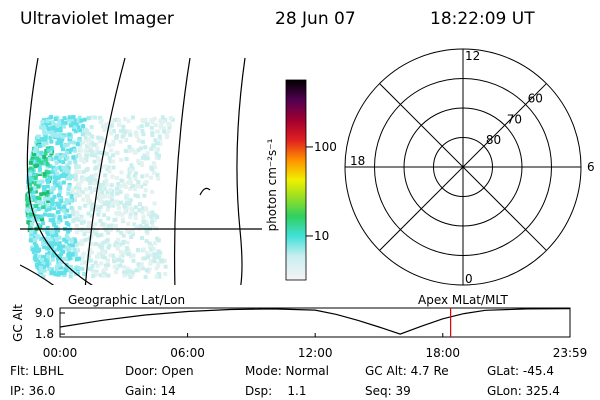 Image resolution: width=600 pixels, height=400 pixels. What do you see at coordinates (60, 171) in the screenshot?
I see `limb` at bounding box center [60, 171].